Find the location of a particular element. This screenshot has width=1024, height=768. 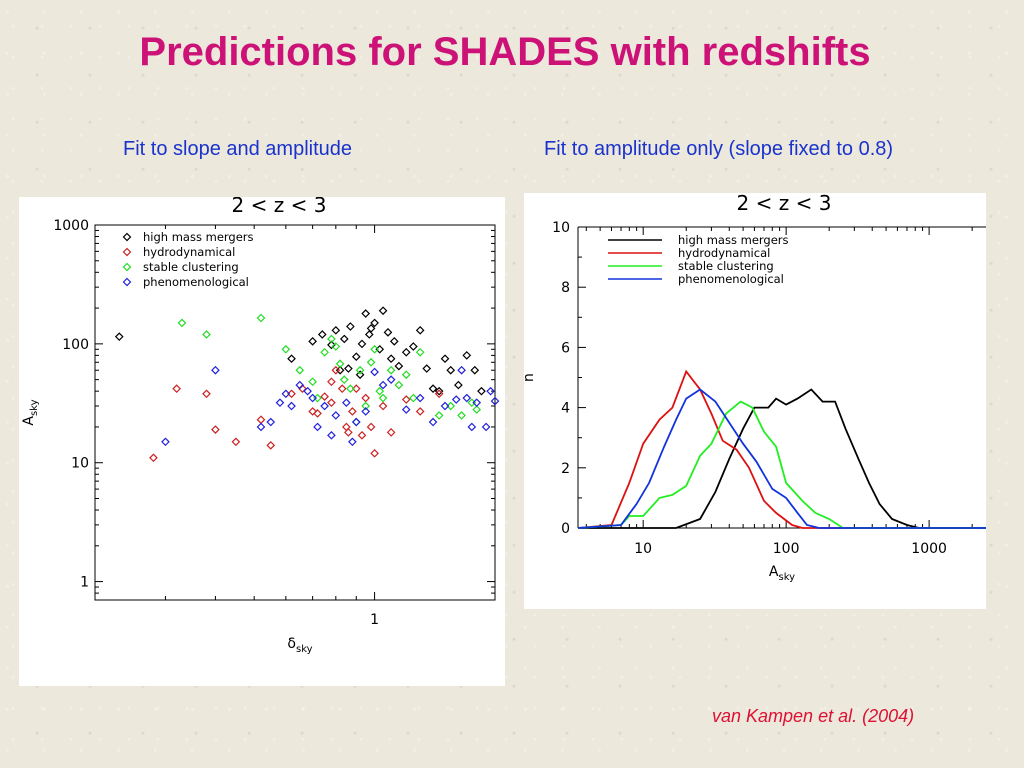

y-tick-label: 1000 is located at coordinates (71, 226).